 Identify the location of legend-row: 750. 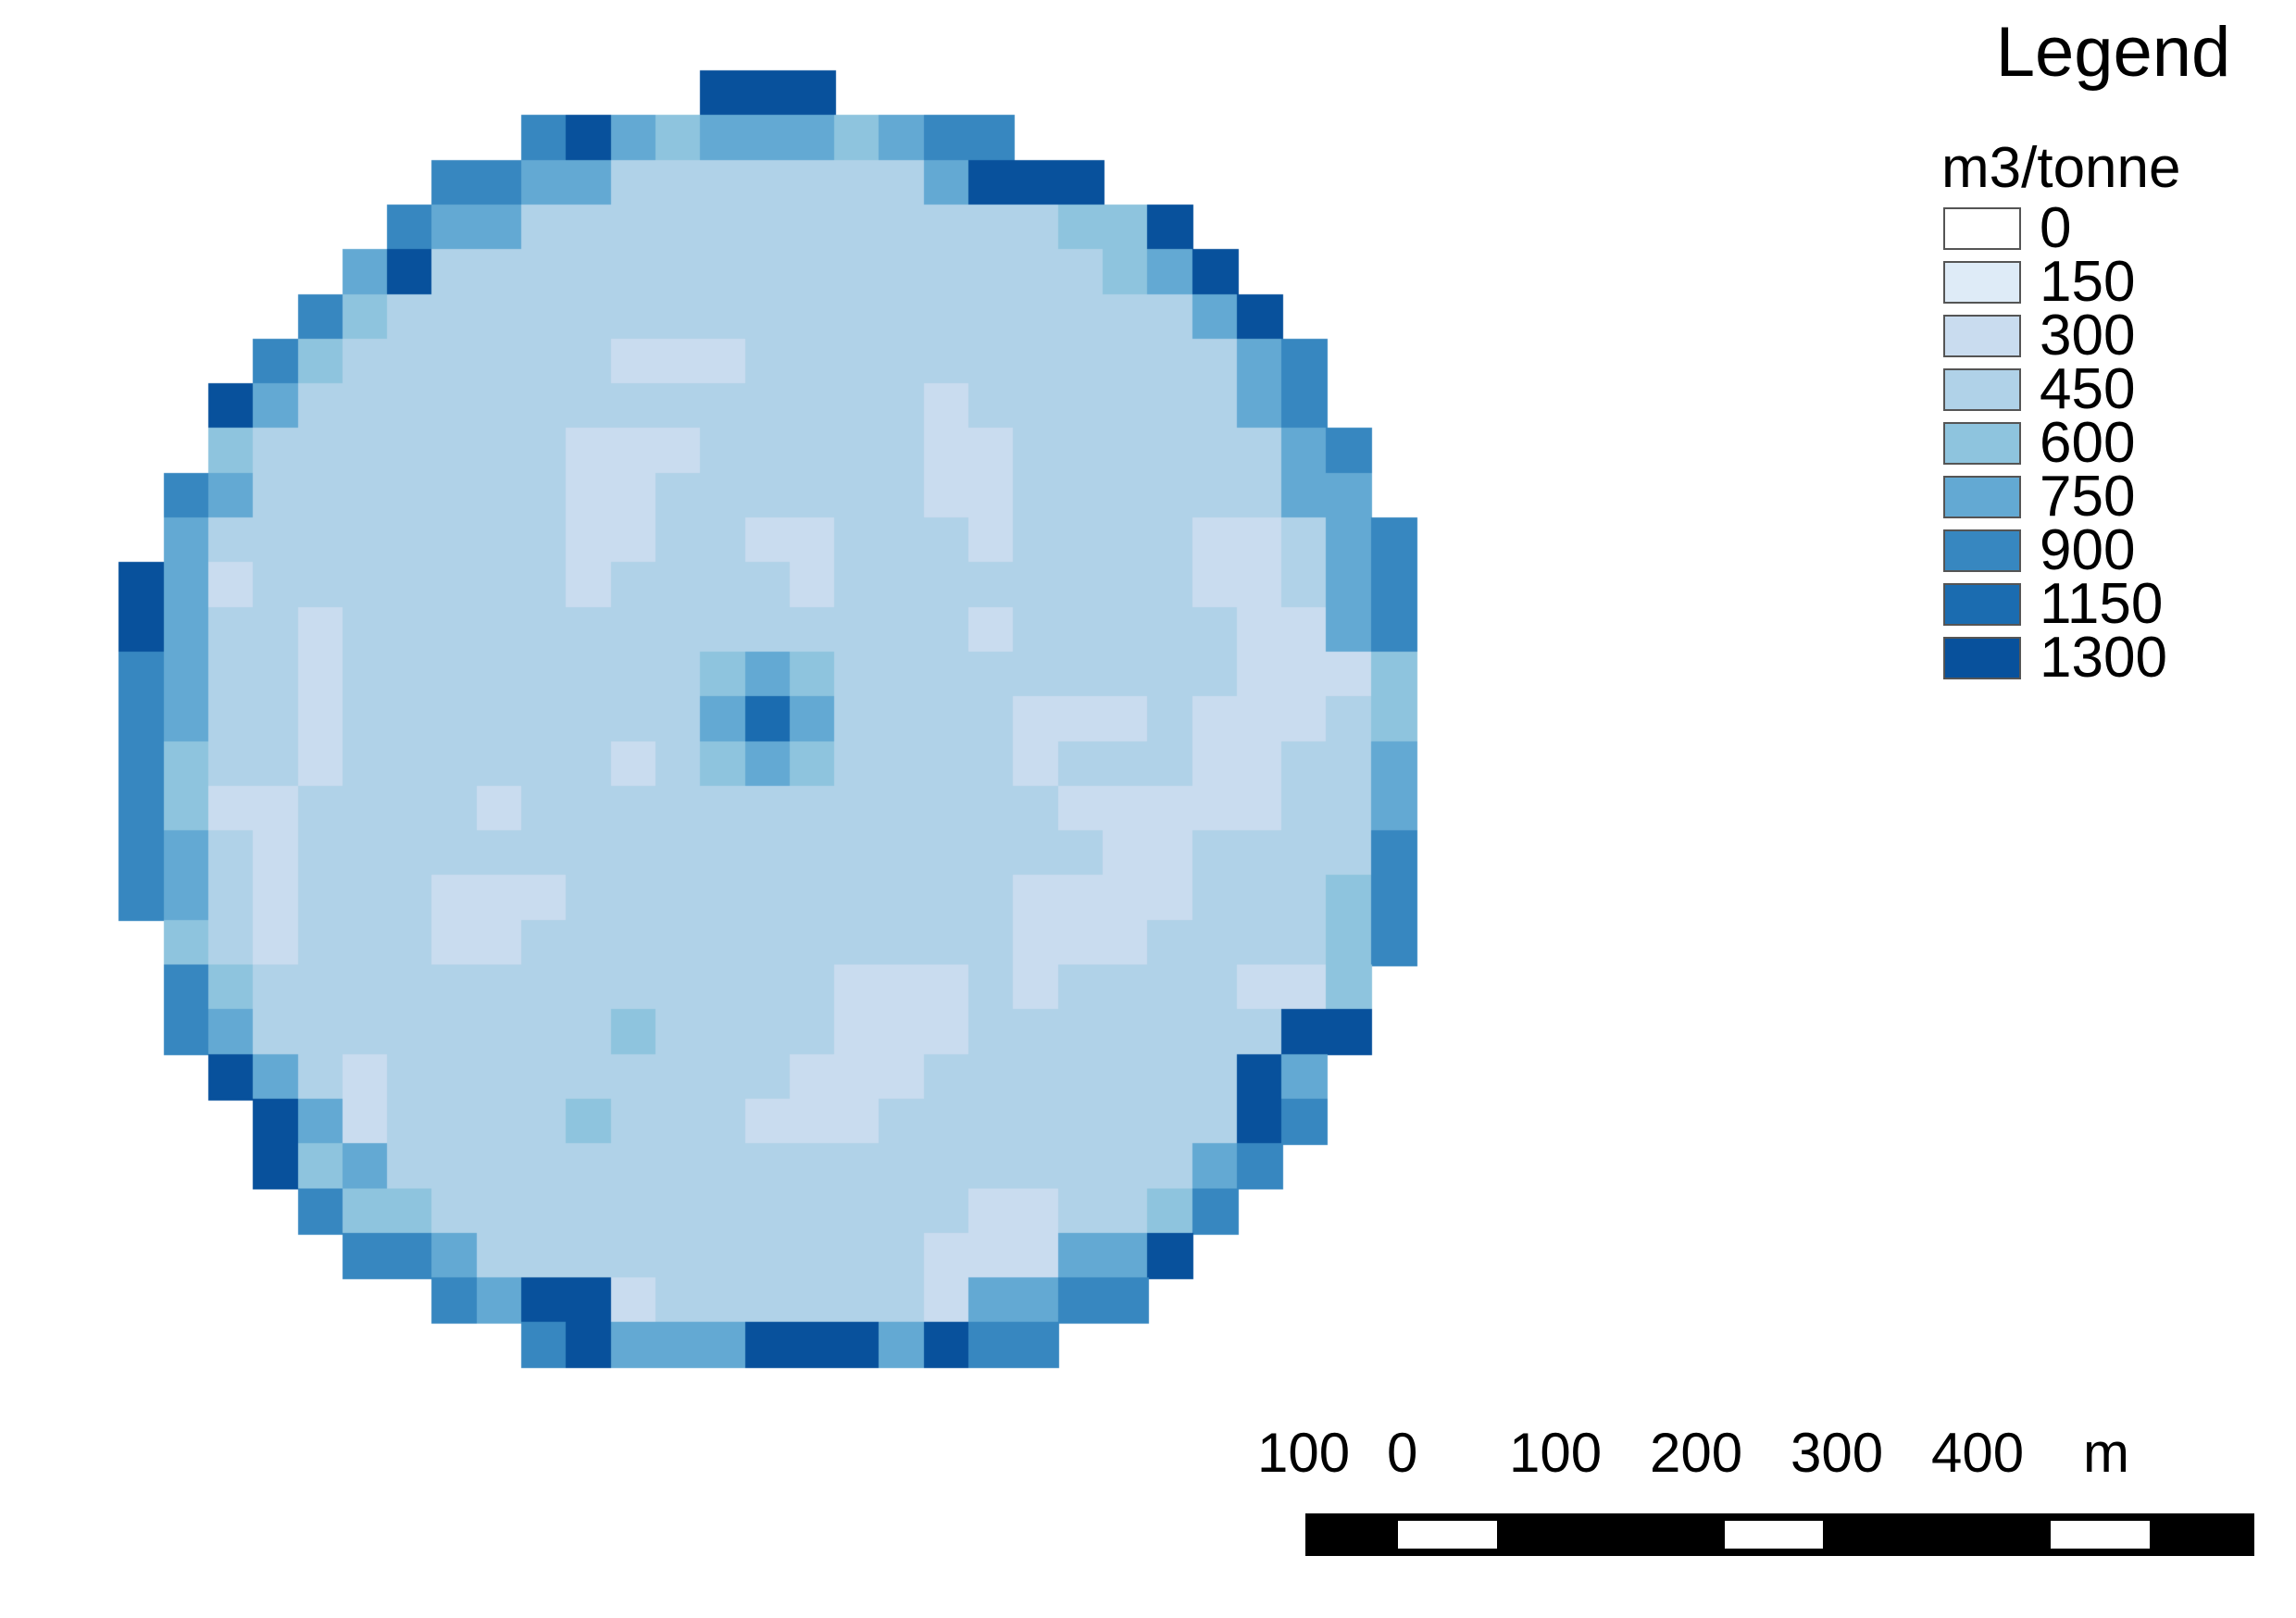
(2119, 497).